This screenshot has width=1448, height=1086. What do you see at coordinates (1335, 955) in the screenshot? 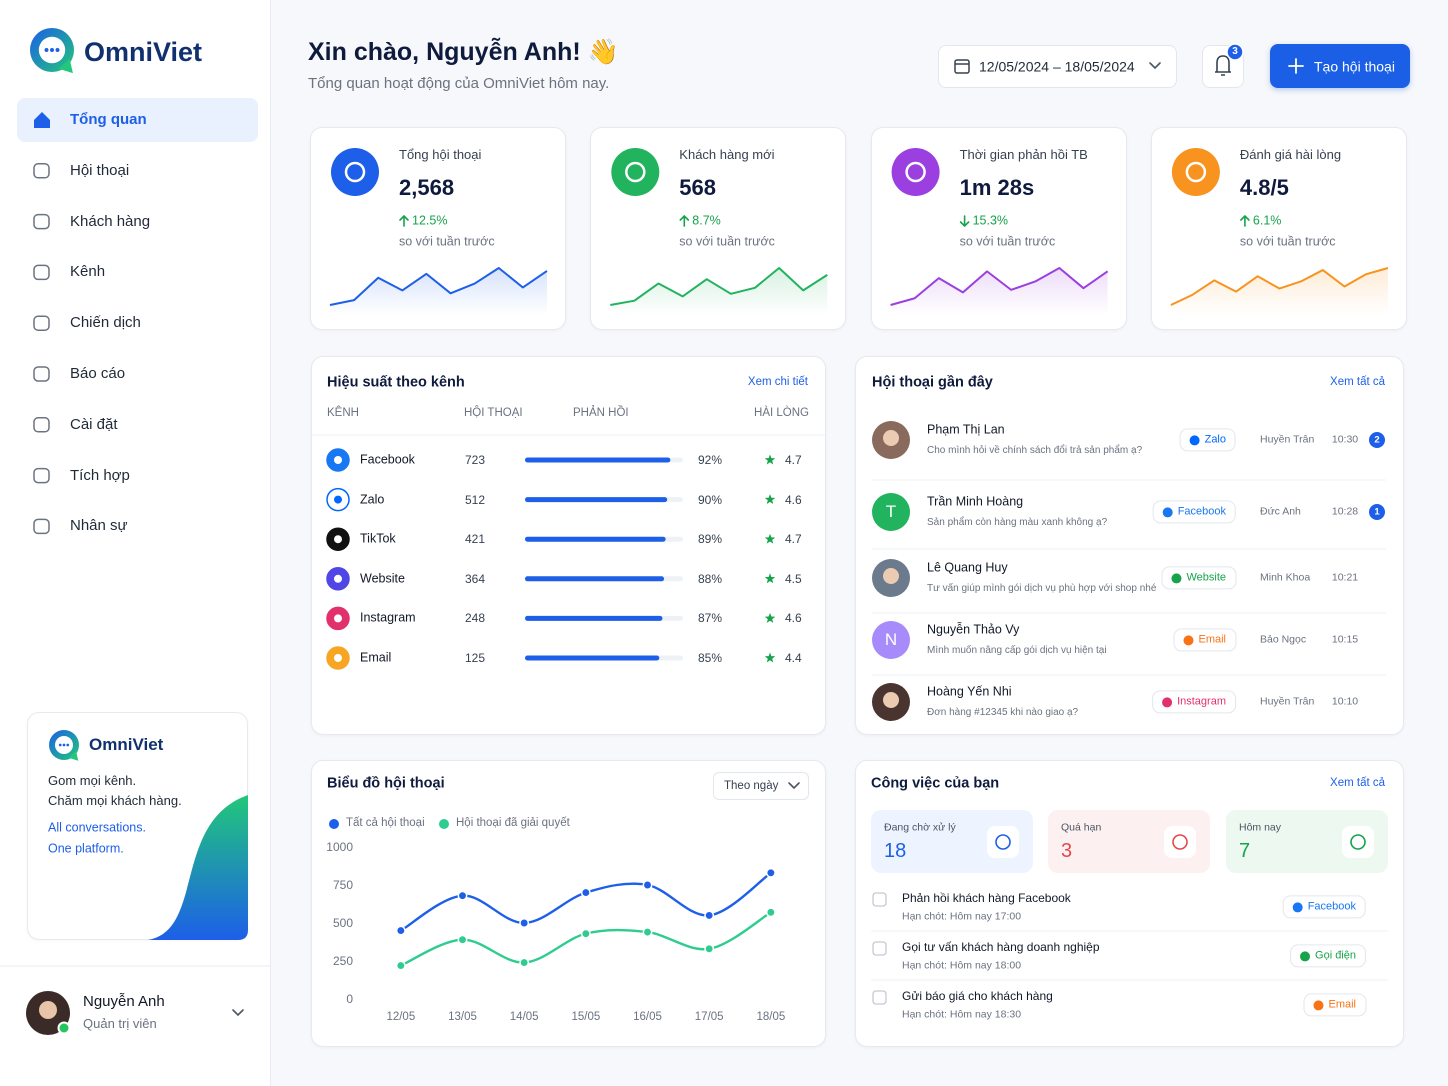
I see `tag-label: Gọi điện` at bounding box center [1335, 955].